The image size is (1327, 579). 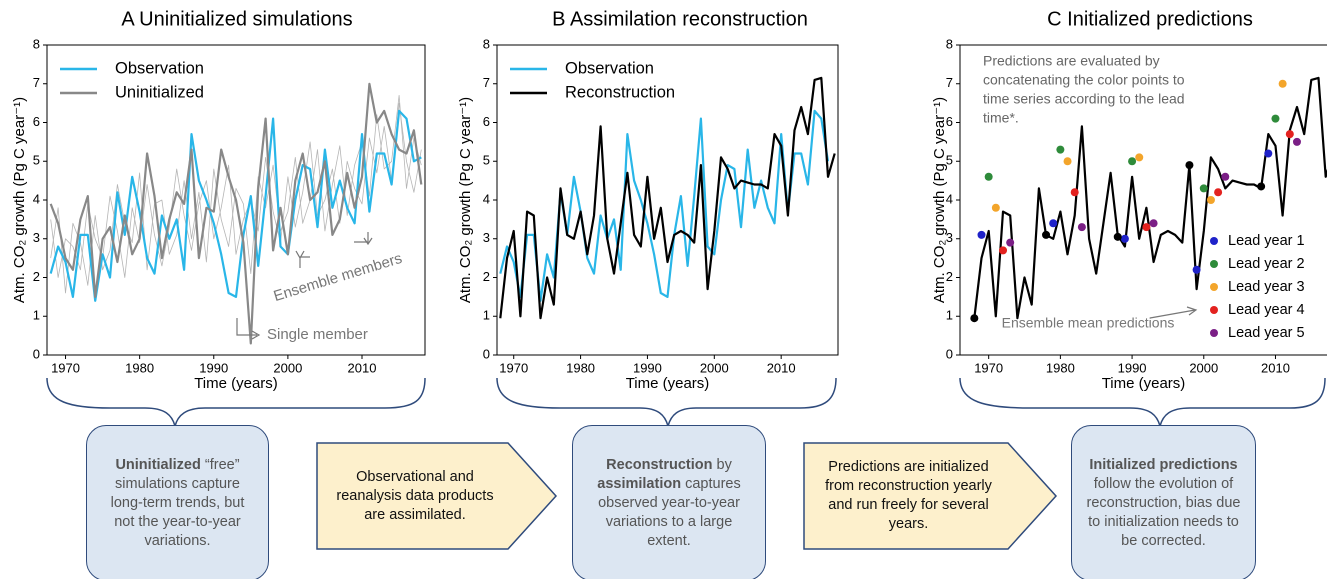 What do you see at coordinates (513, 367) in the screenshot?
I see `x-tick-label: 1970` at bounding box center [513, 367].